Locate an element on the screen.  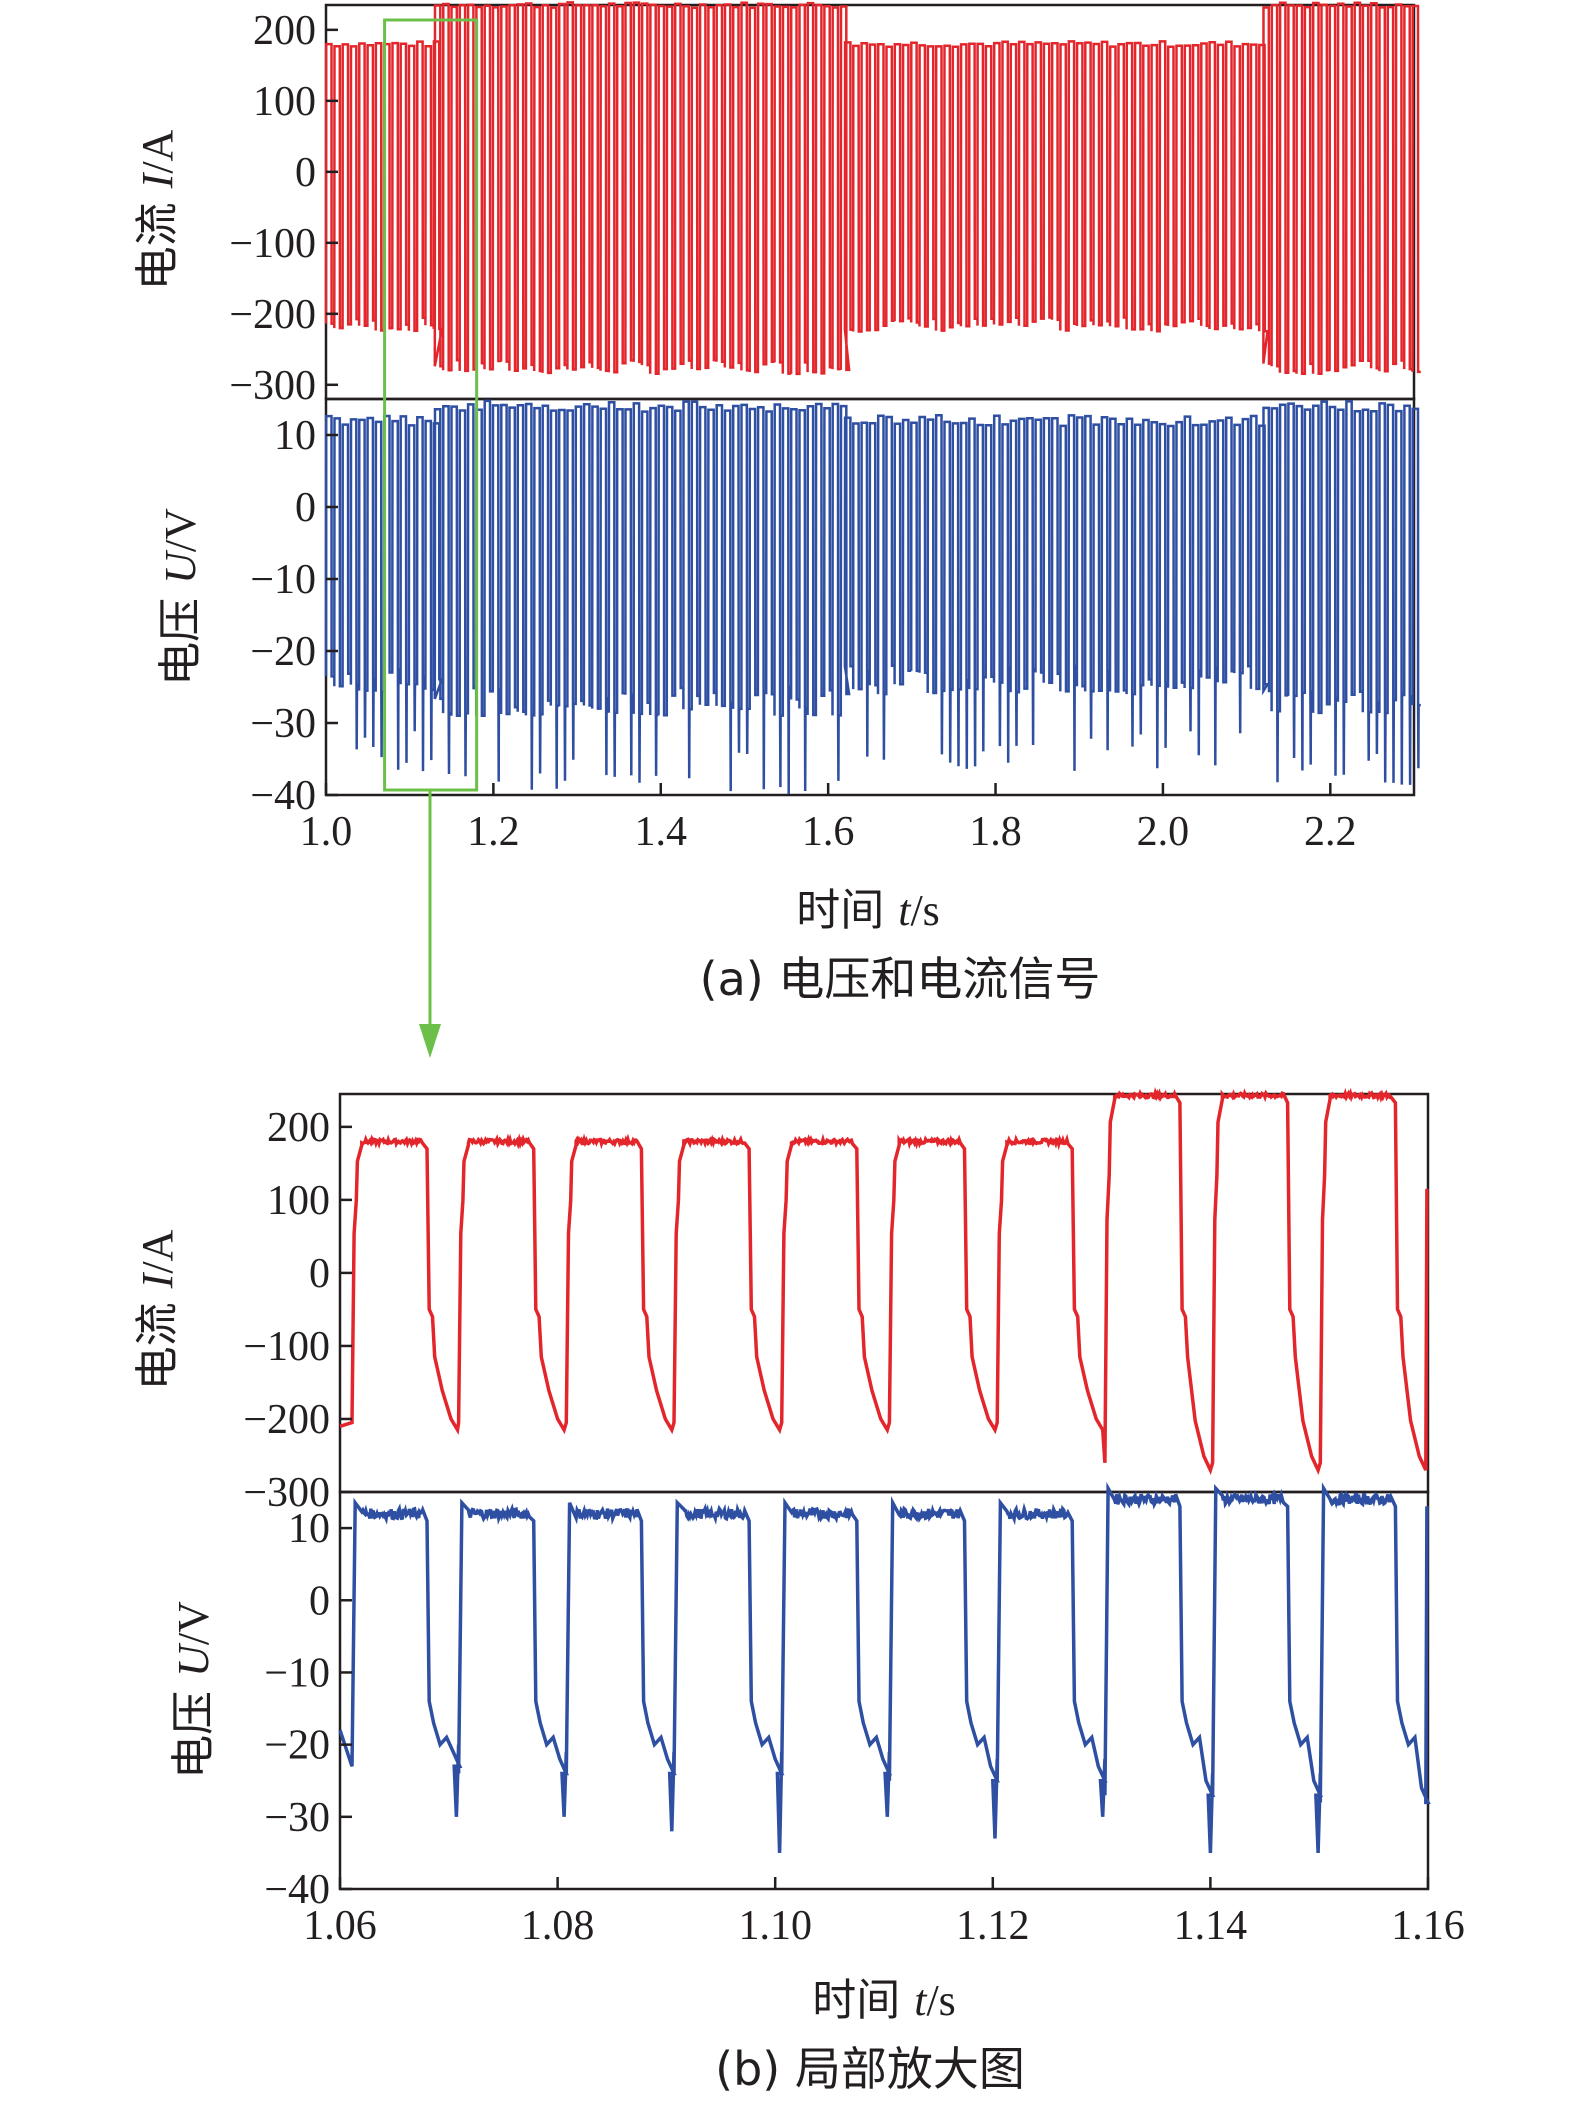
a-xtick-label: 1.2 is located at coordinates (493, 832).